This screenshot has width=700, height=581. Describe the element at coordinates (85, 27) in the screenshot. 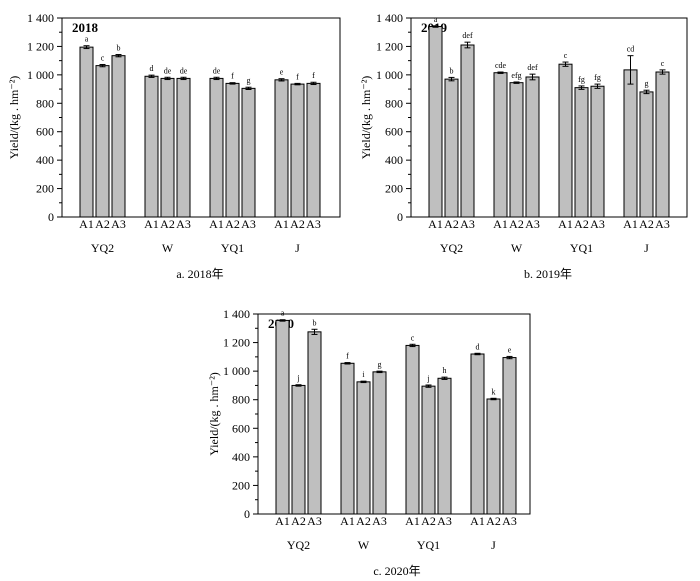

I see `chart-title: 2018` at that location.